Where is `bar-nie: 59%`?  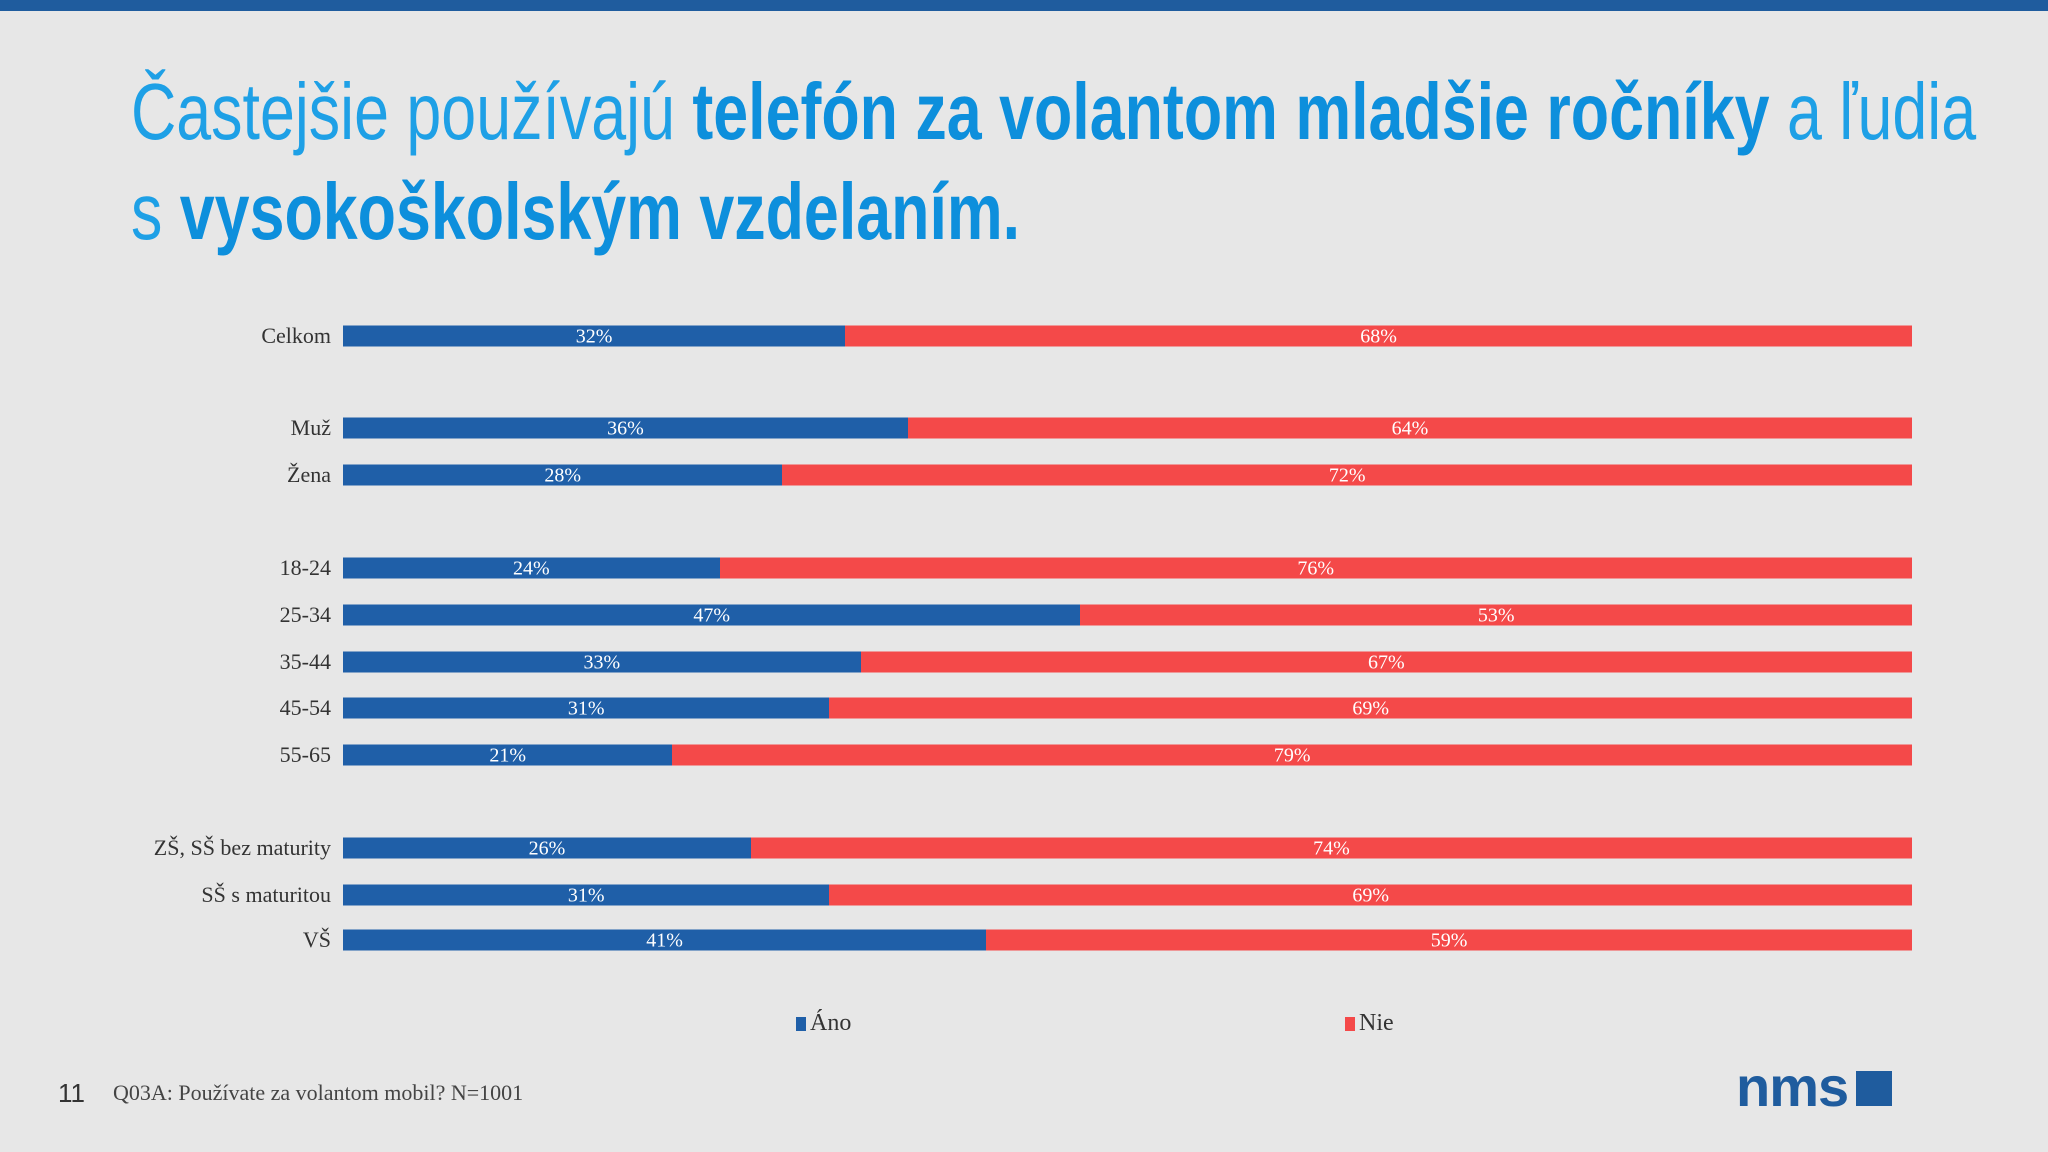 bar-nie: 59% is located at coordinates (1449, 940).